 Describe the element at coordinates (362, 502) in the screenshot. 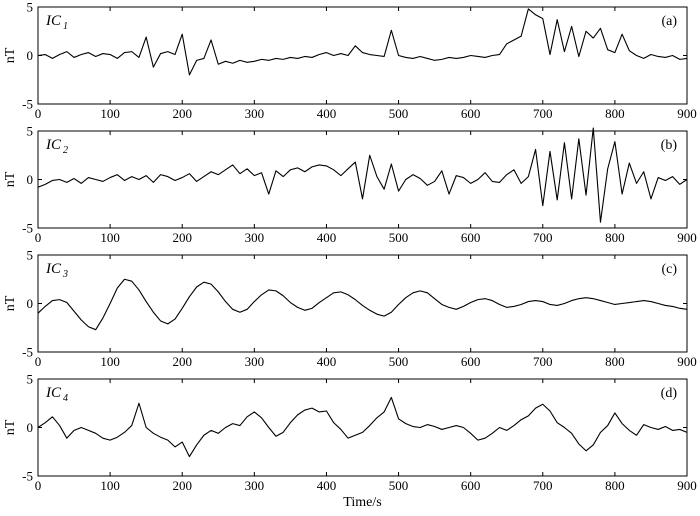

I see `x-axis-label: Time/s` at that location.